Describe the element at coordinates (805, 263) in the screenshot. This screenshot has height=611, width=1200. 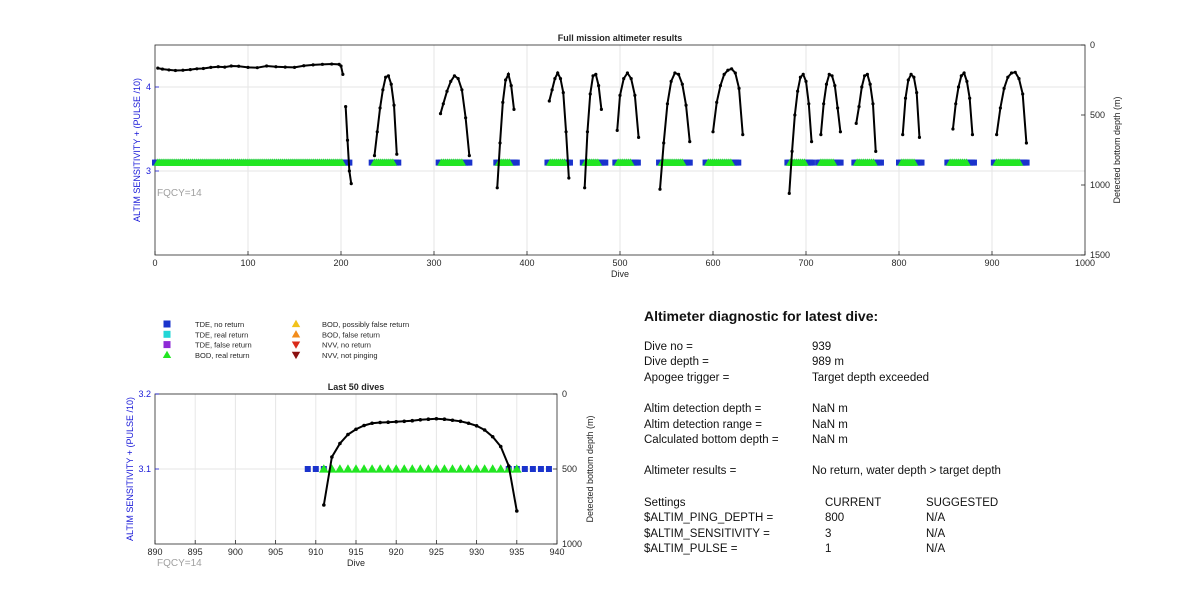
I see `x-tick-label: 700` at that location.